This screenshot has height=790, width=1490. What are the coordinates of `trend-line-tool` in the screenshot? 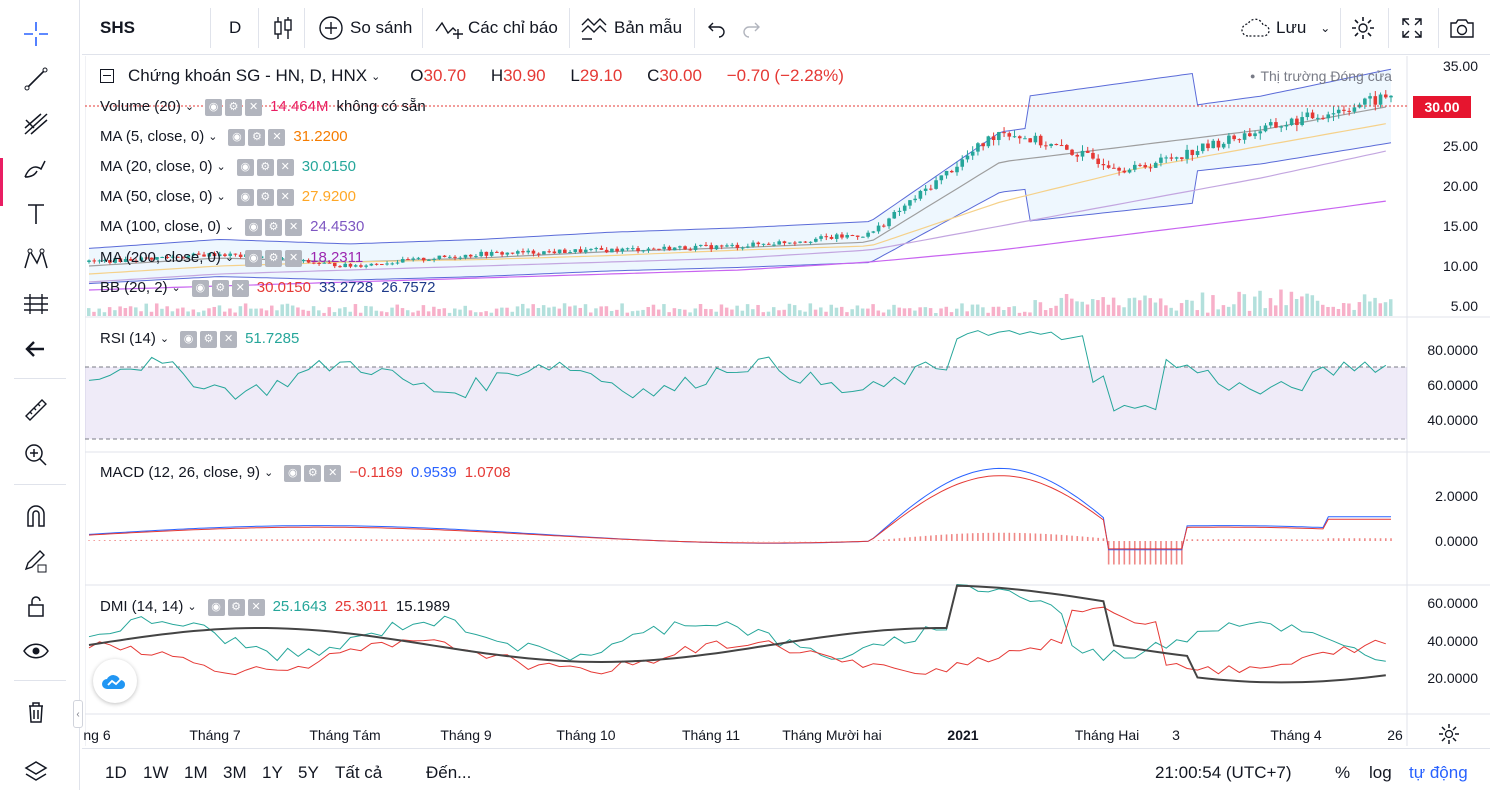 It's located at (36, 79).